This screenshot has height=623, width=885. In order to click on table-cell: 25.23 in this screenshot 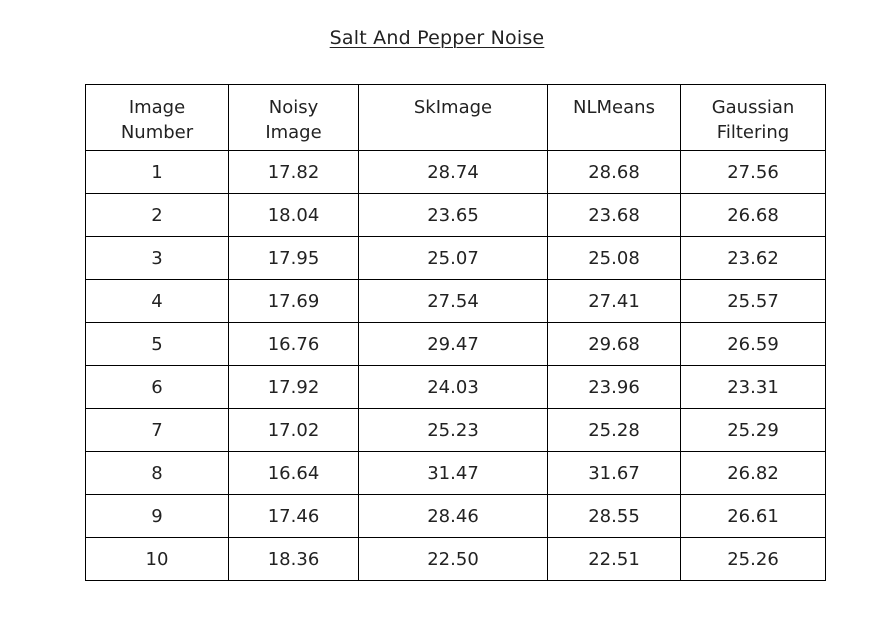, I will do `click(453, 430)`.